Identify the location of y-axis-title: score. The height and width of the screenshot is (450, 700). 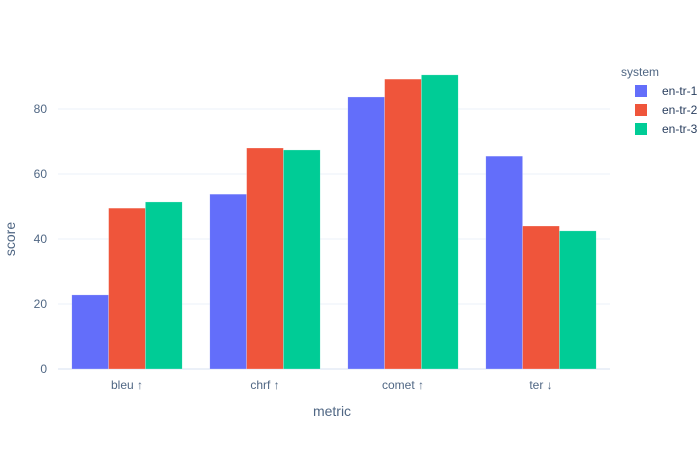
(10, 239).